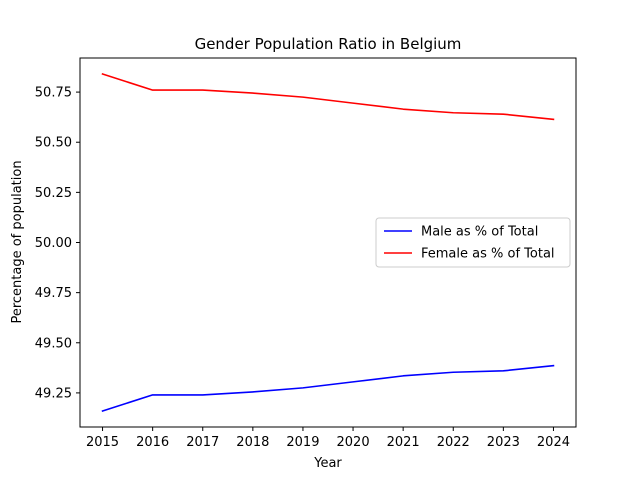  I want to click on x-tick-label: 2021, so click(403, 442).